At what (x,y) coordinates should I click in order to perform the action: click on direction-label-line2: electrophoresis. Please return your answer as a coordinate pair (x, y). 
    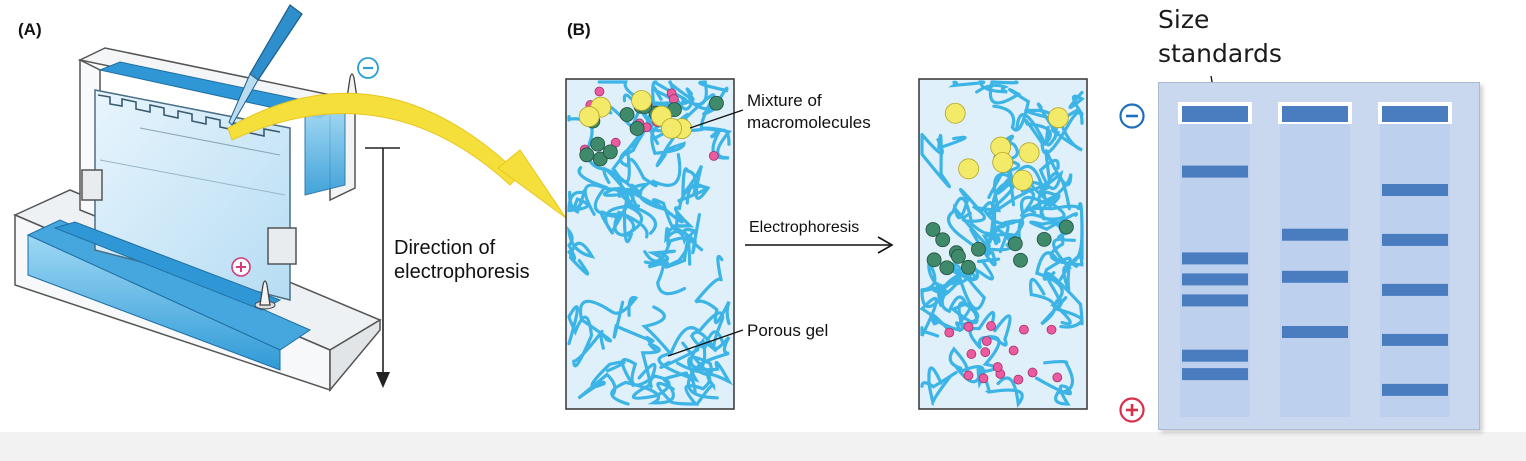
    Looking at the image, I should click on (462, 272).